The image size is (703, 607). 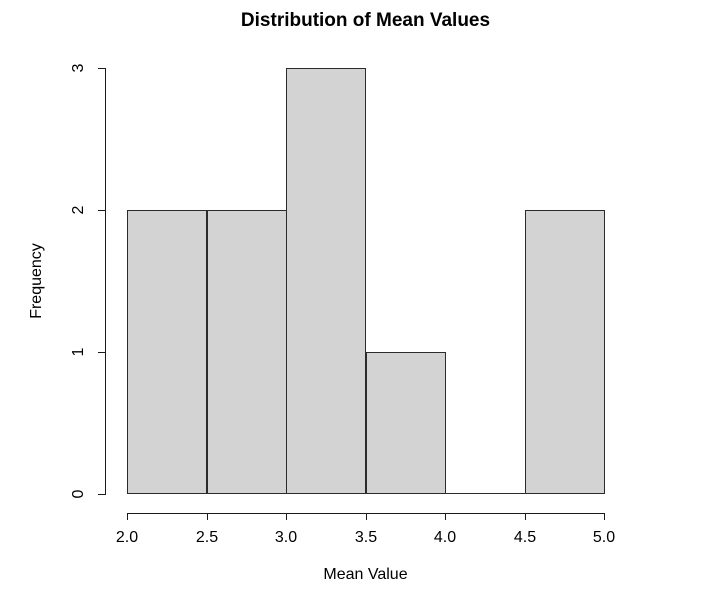 I want to click on histogram-bar-zero, so click(x=485, y=493).